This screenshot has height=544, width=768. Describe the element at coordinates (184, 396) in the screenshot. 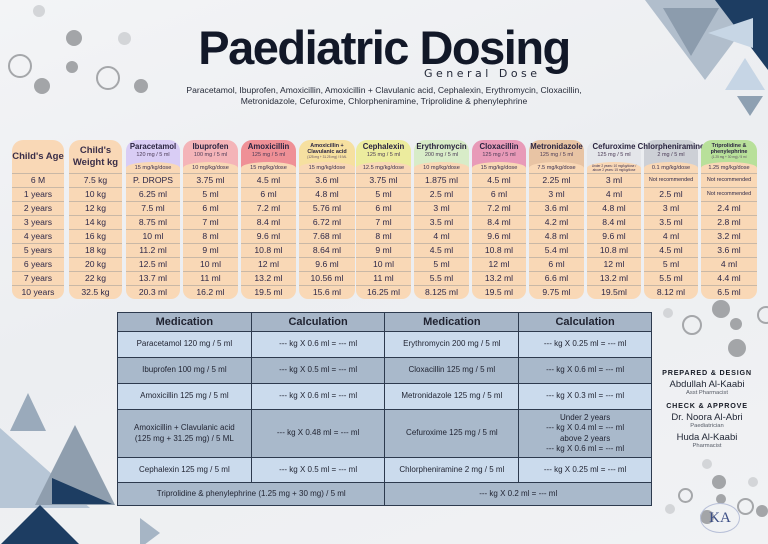

I see `medication-cell: Amoxicillin 125 mg / 5 ml` at that location.